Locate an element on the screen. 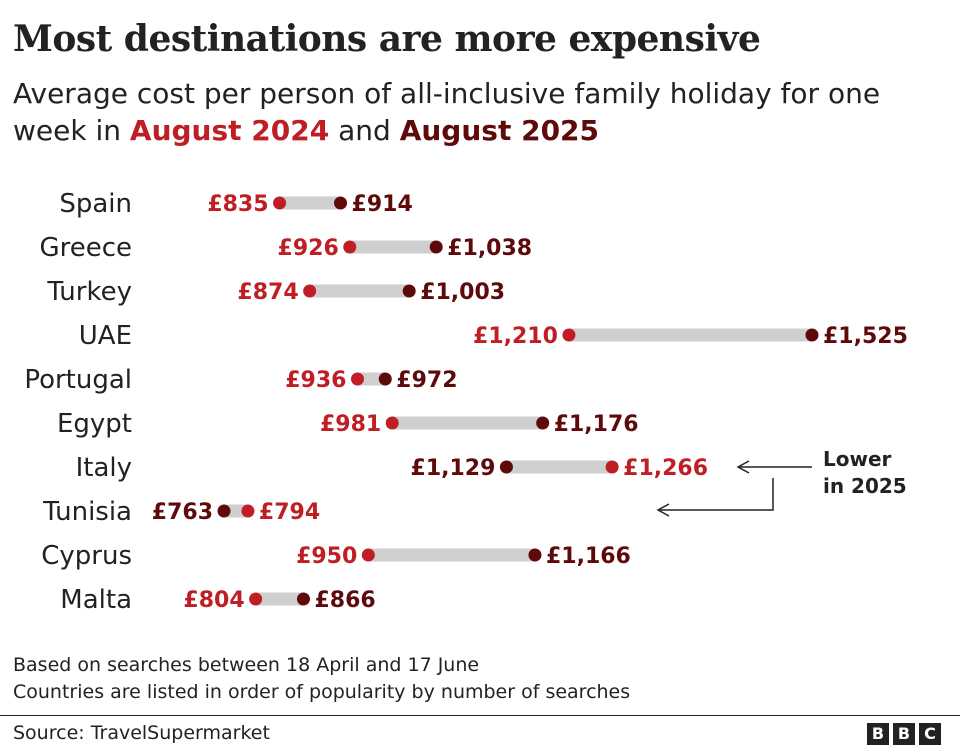 The image size is (960, 750). value-label-2025: £972 is located at coordinates (426, 380).